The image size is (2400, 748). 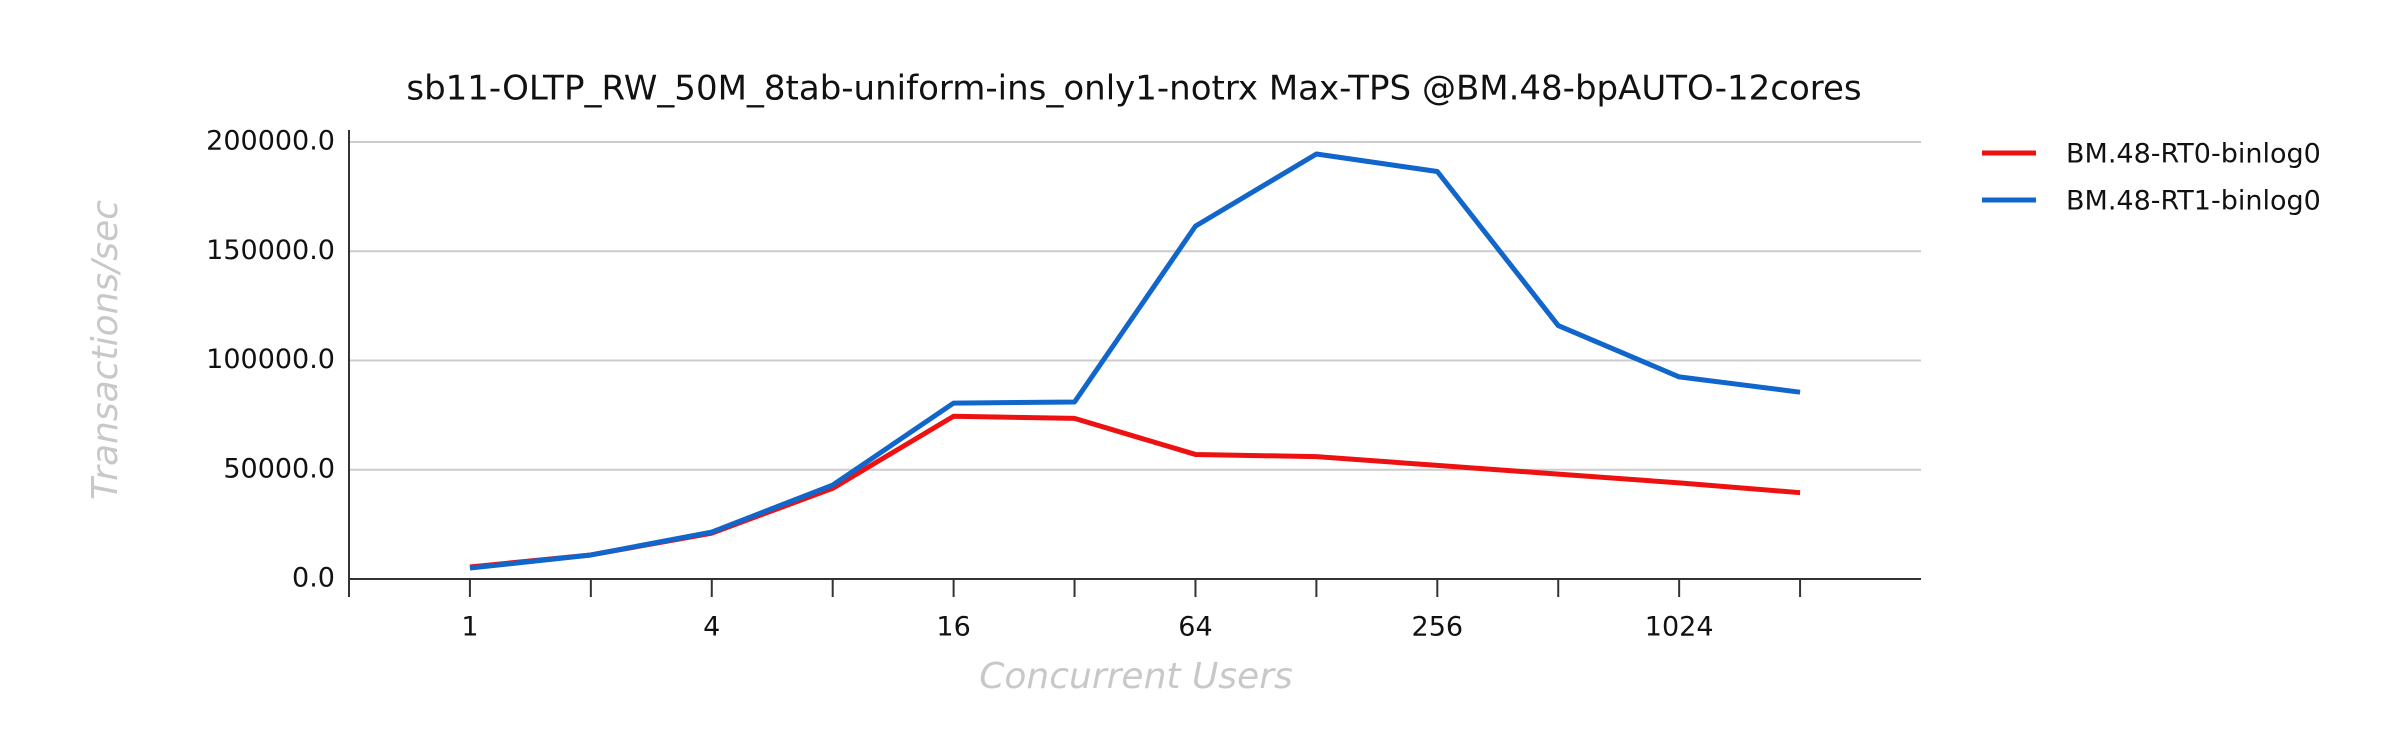 I want to click on y-axis-title: Transactions/sec, so click(x=105, y=350).